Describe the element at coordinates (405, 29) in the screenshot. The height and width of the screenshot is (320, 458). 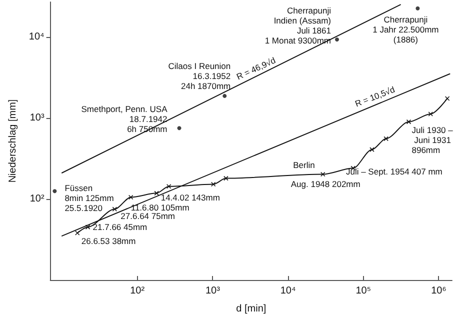
I see `annotation: Cherrapunji 1 Jahr 22.500mm (1886)` at that location.